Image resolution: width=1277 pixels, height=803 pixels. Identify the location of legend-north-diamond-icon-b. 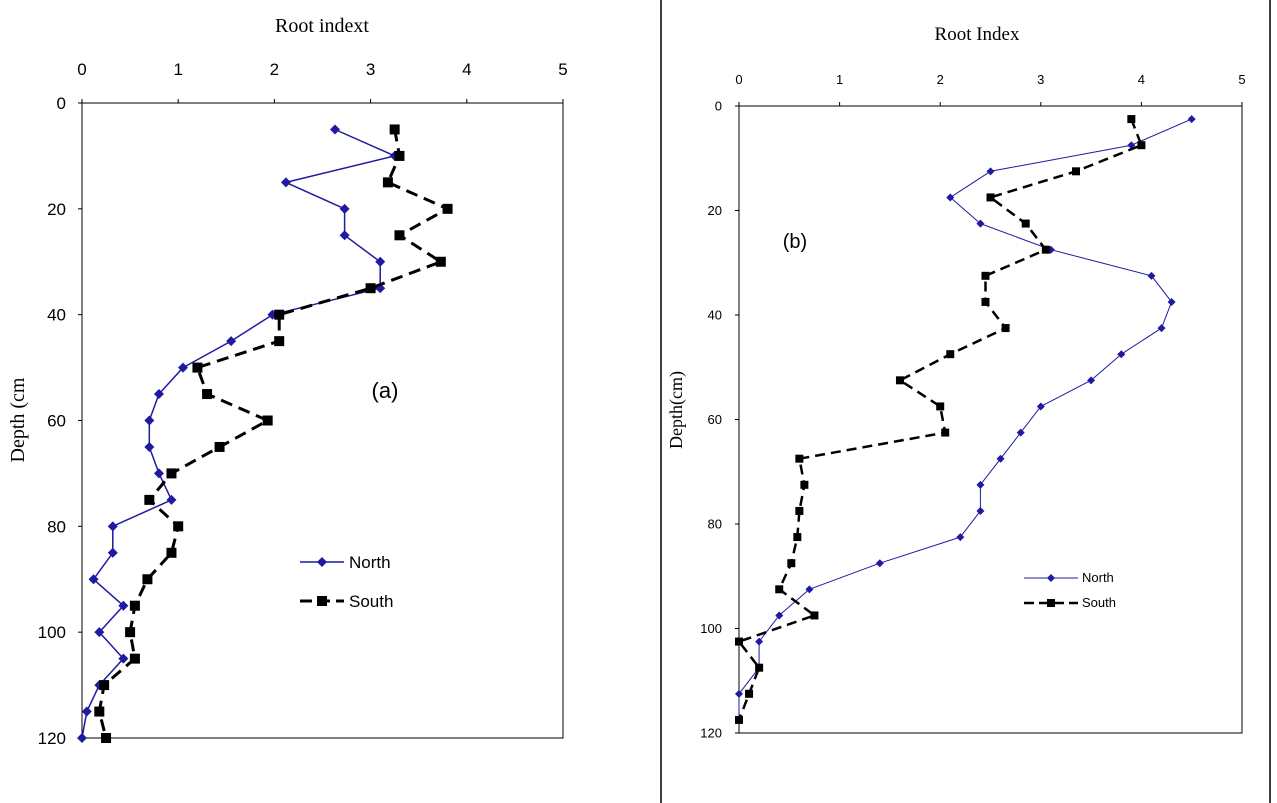
(1051, 578).